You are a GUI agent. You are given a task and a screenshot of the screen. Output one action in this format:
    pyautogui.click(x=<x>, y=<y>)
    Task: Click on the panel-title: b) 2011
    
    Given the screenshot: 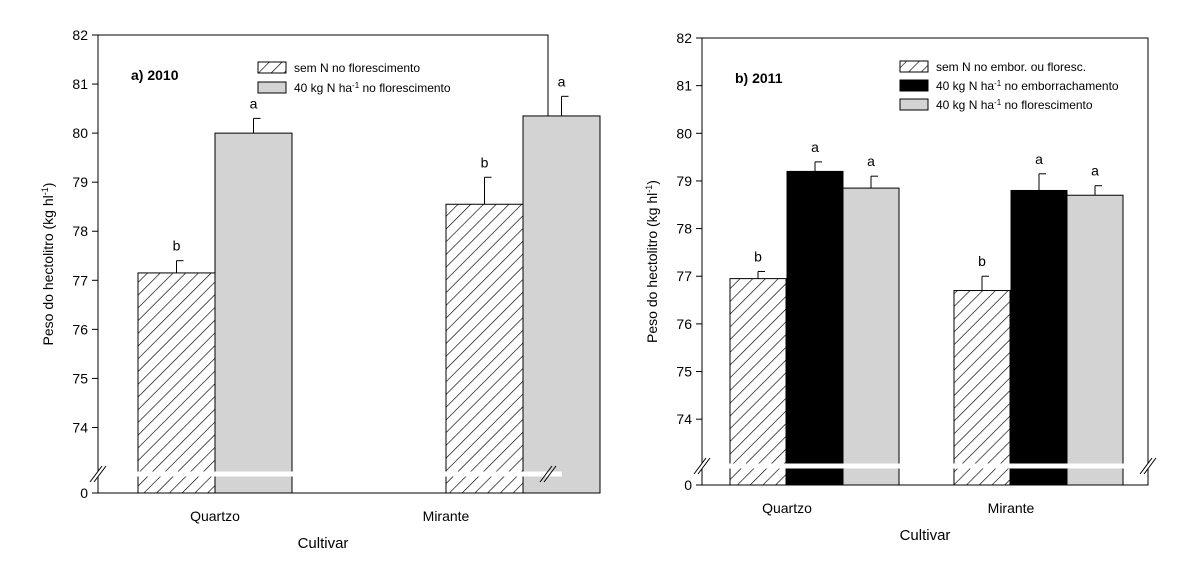 What is the action you would take?
    pyautogui.click(x=759, y=78)
    